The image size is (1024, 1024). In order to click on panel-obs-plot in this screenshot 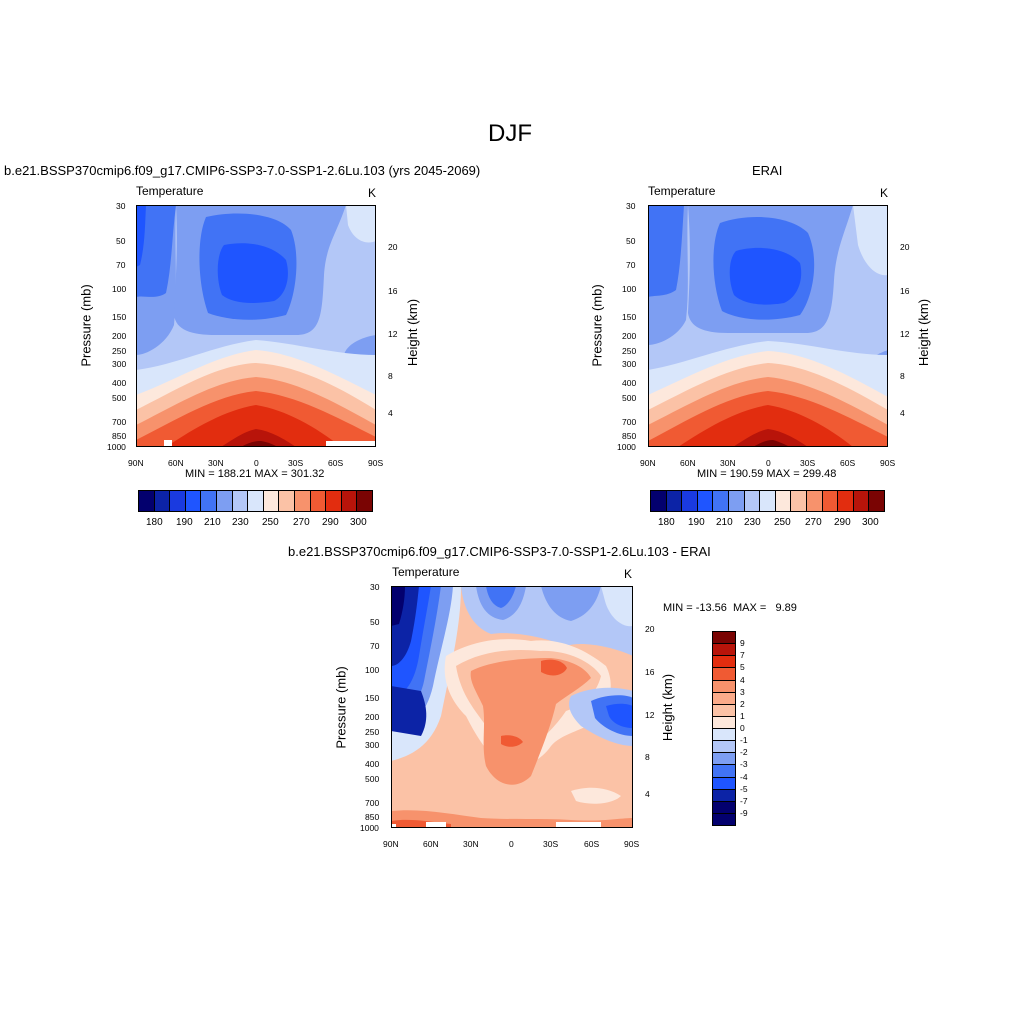, I will do `click(768, 326)`.